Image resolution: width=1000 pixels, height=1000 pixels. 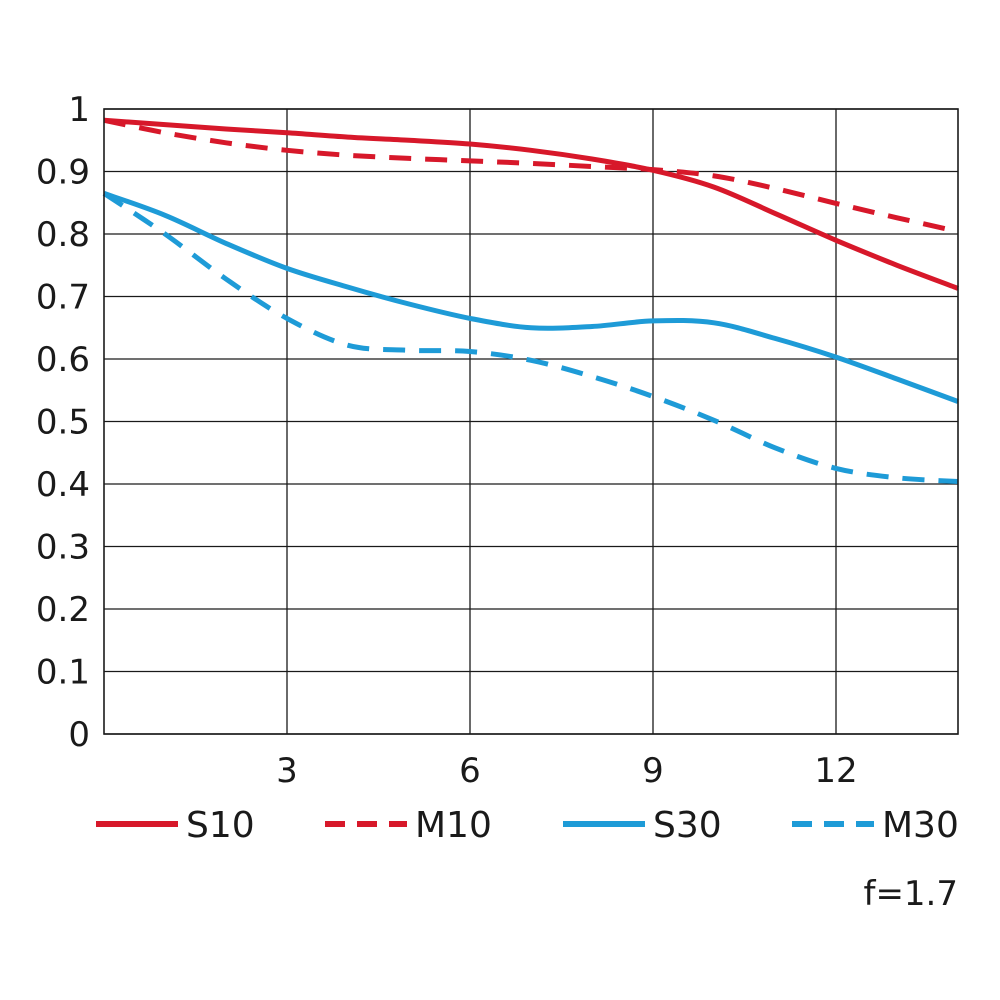 I want to click on y-tick-label: 0.6, so click(x=63, y=360).